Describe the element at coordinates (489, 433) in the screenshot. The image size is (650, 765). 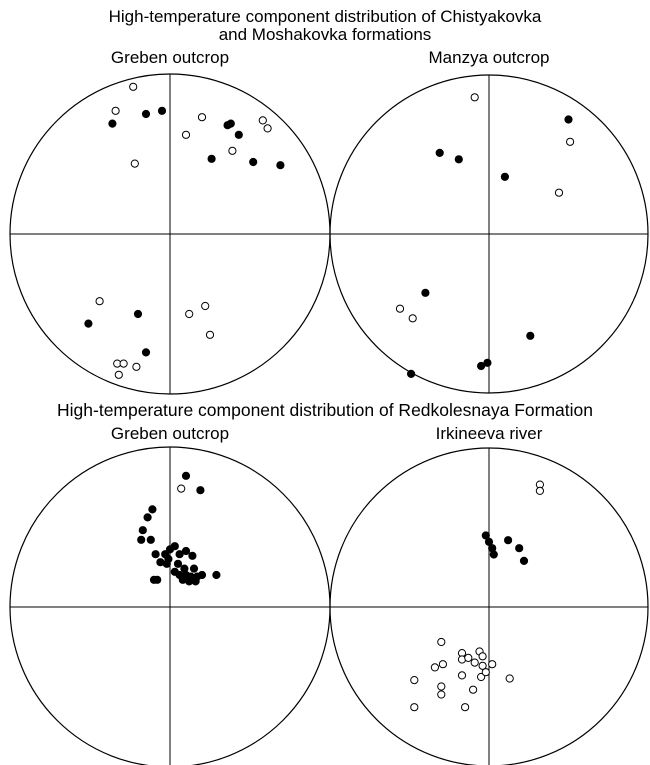
I see `plot-title-irkineeva: Irkineeva river` at that location.